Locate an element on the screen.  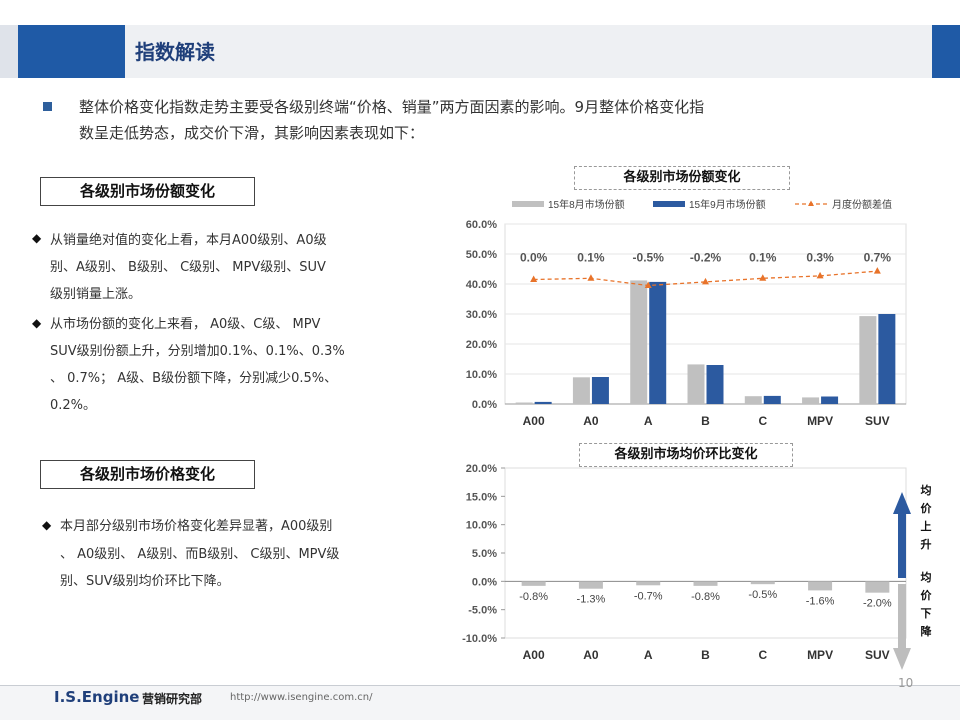
footer-band is located at coordinates (480, 703).